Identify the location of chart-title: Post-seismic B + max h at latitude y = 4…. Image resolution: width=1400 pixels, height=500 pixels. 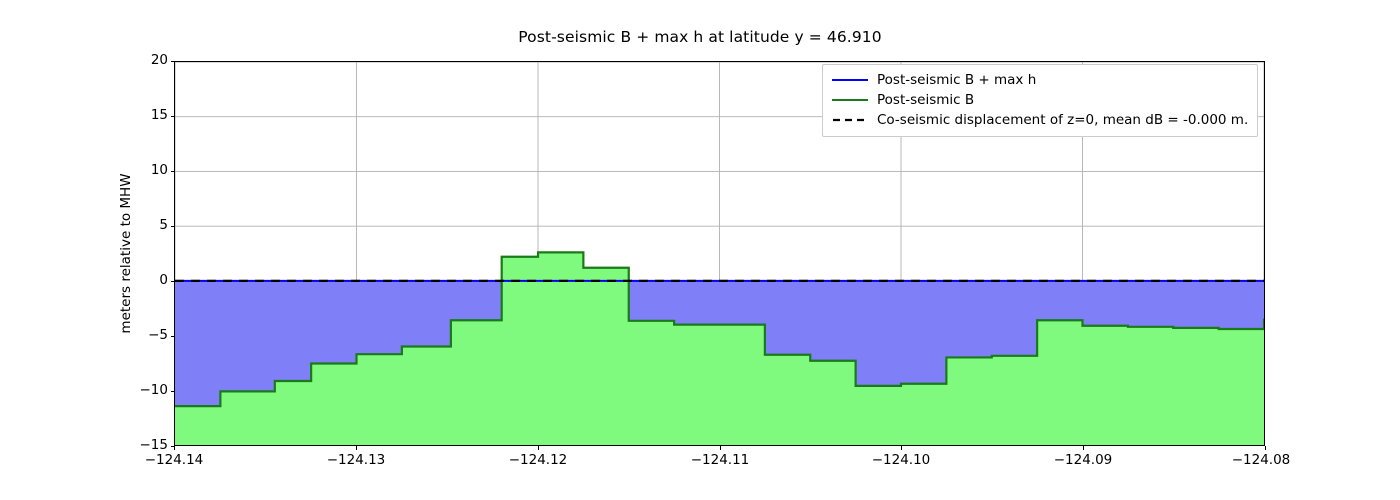
(700, 37).